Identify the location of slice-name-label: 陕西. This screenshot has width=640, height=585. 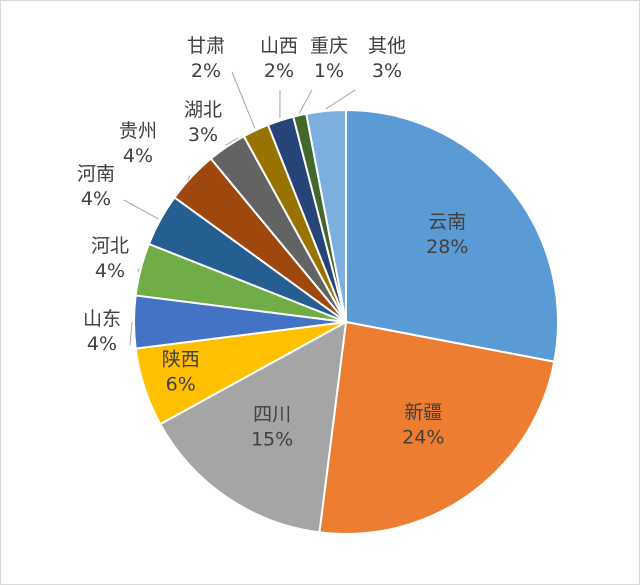
(181, 360).